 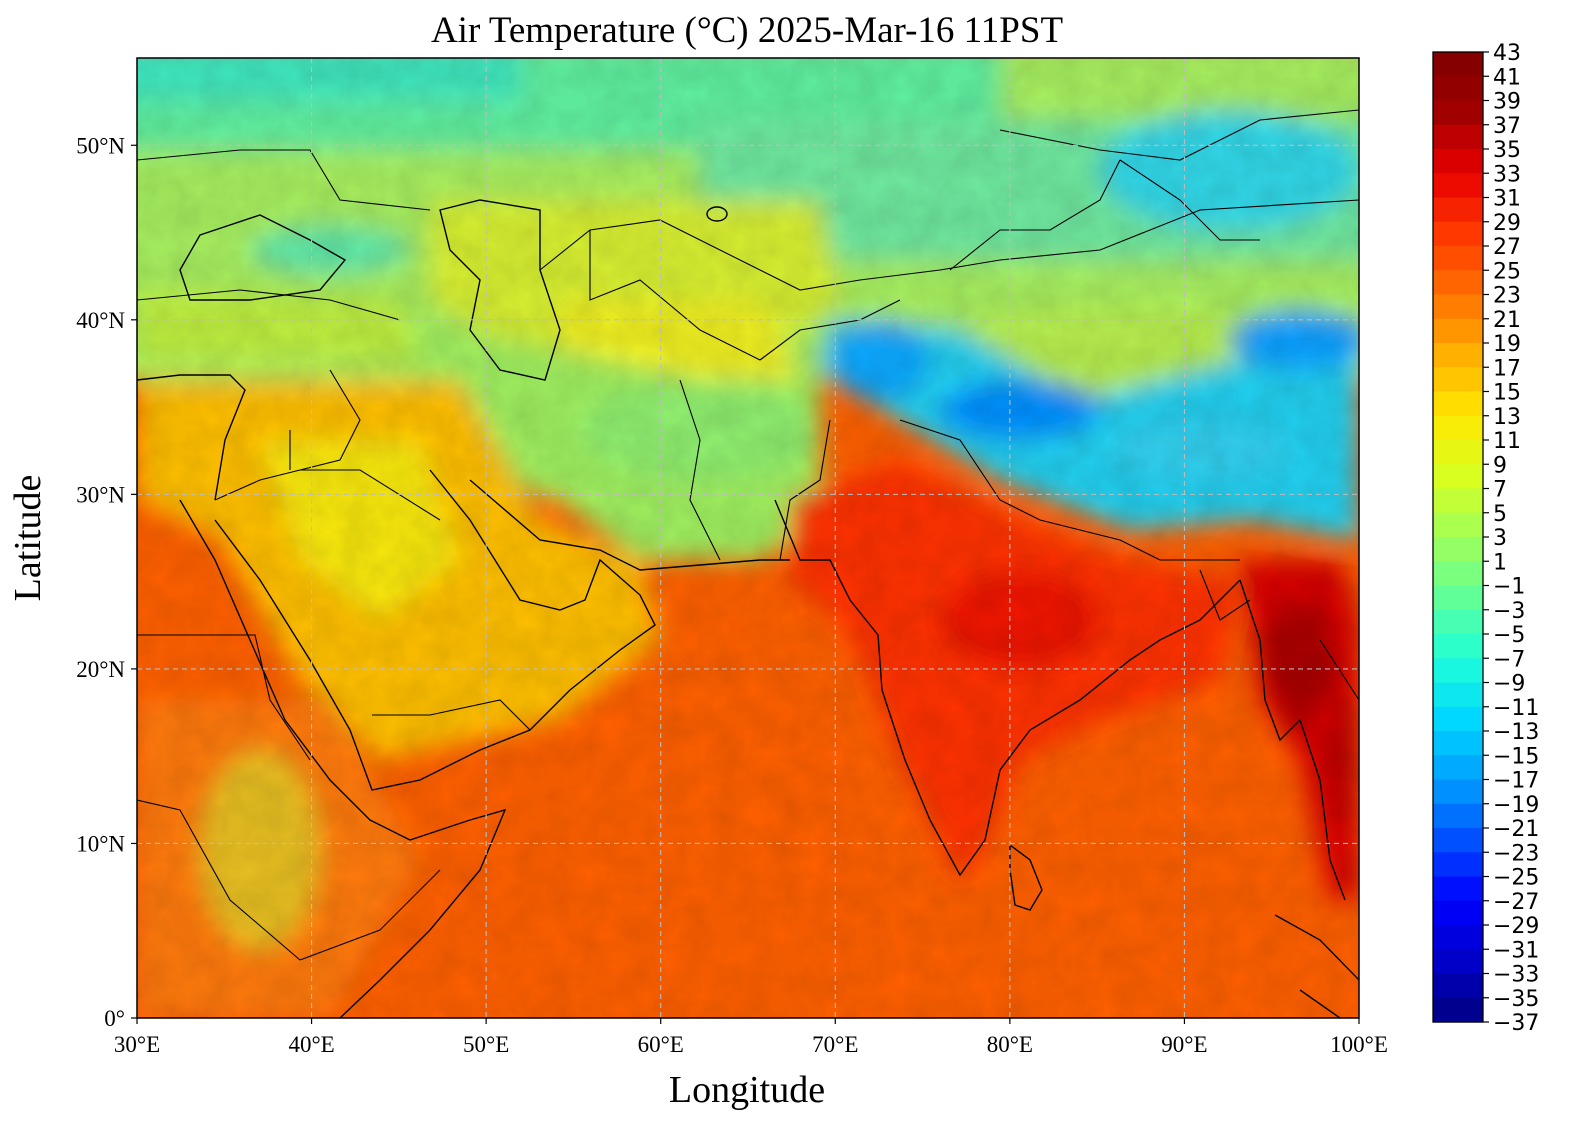 I want to click on x-tick-label: 70°E, so click(x=835, y=1044).